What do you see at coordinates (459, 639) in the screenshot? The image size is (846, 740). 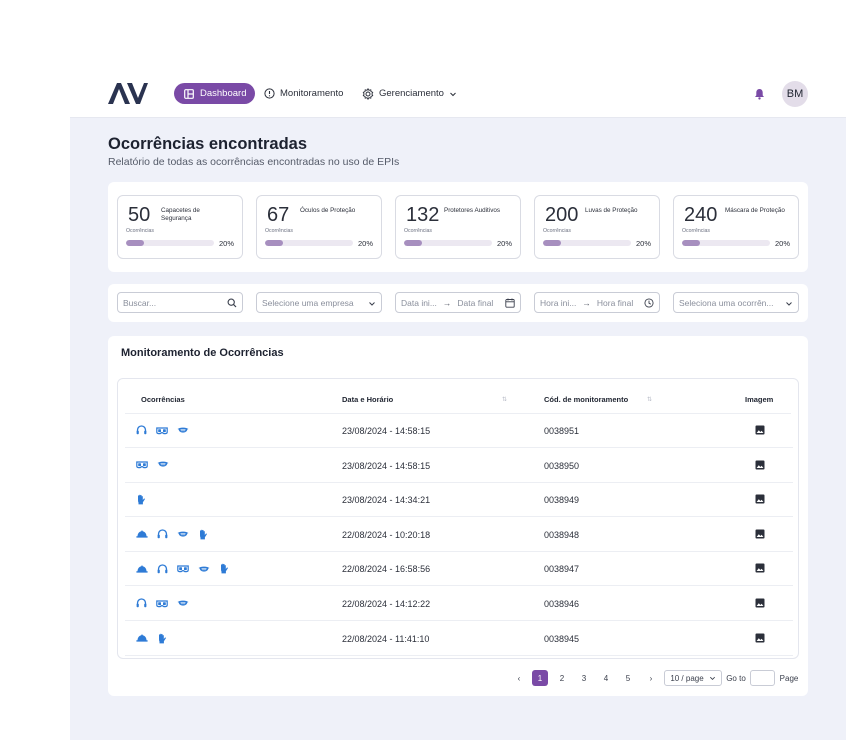 I see `table-row: 22/08/2024 - 11:41:10 0038945` at bounding box center [459, 639].